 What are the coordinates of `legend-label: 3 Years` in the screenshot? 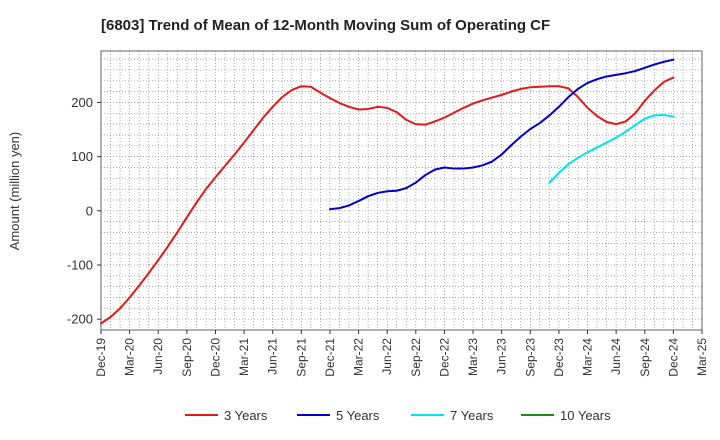 It's located at (246, 415).